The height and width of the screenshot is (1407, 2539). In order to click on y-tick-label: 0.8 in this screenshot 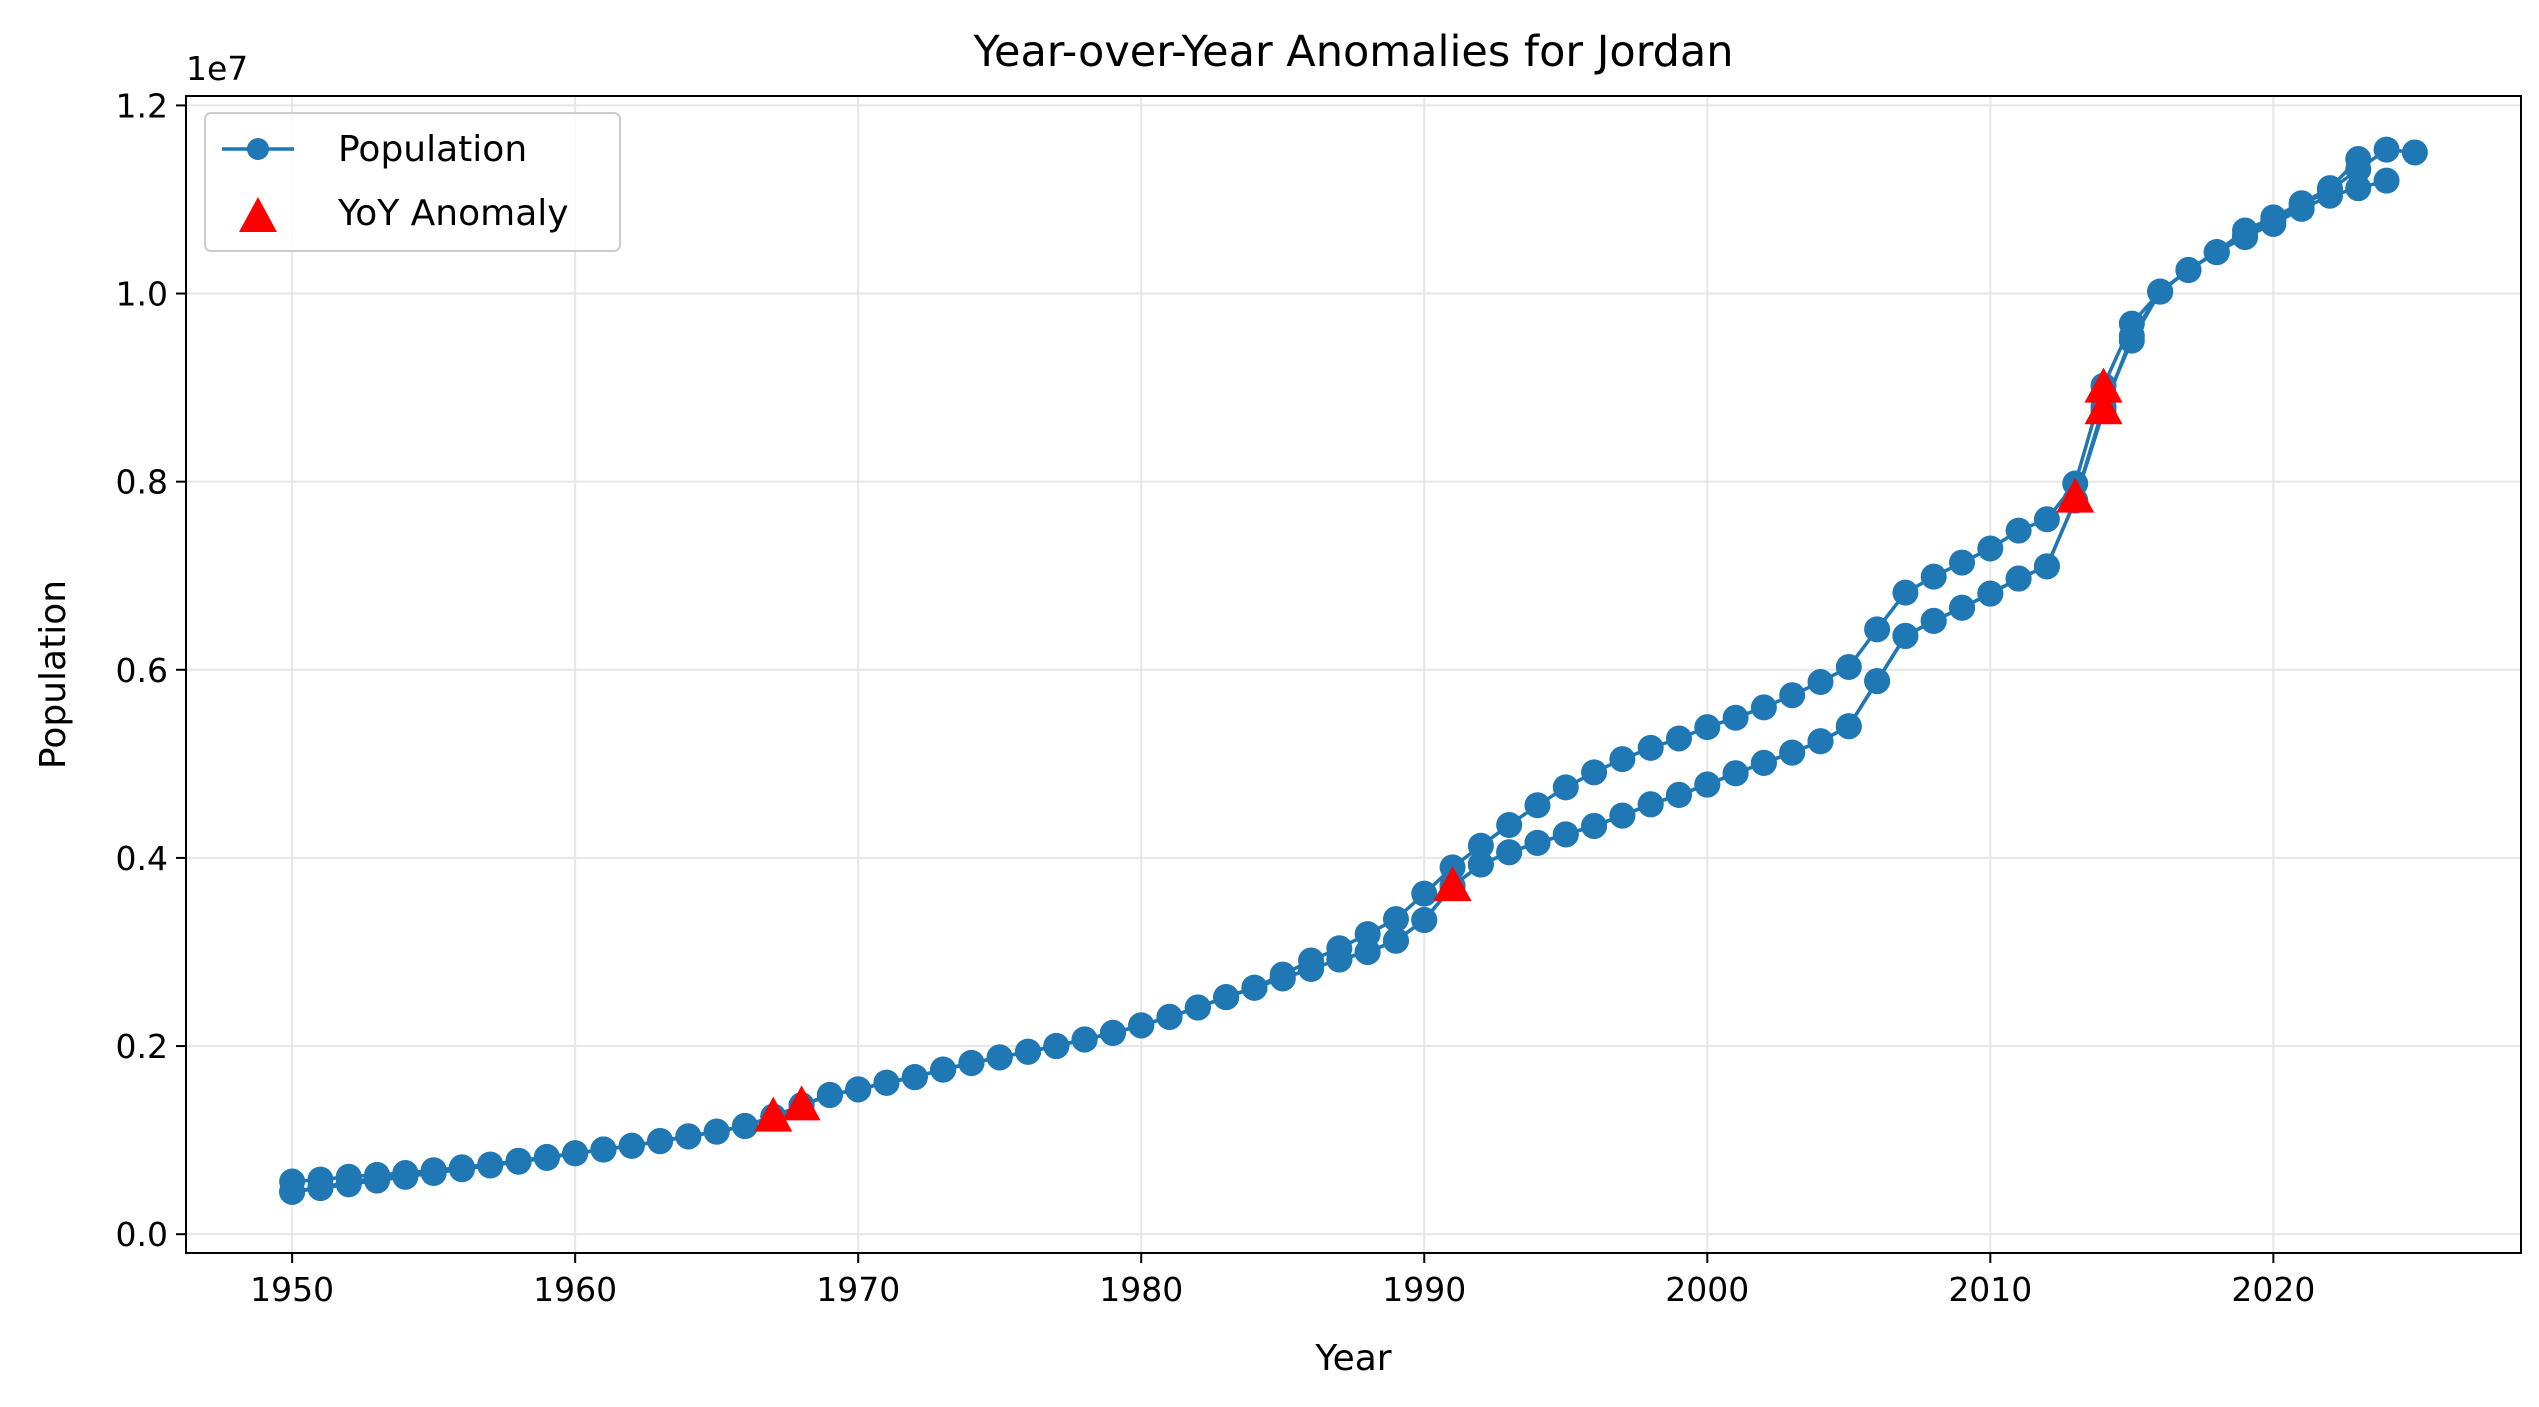, I will do `click(142, 482)`.